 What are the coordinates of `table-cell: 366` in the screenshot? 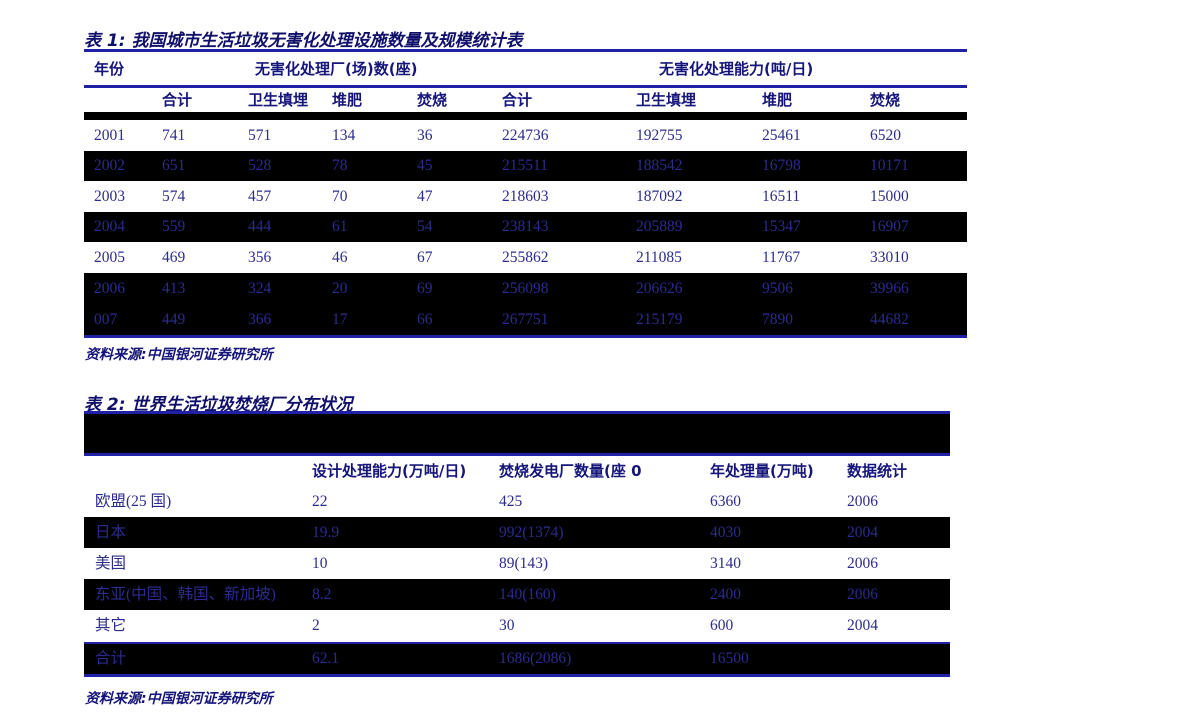 It's located at (260, 319).